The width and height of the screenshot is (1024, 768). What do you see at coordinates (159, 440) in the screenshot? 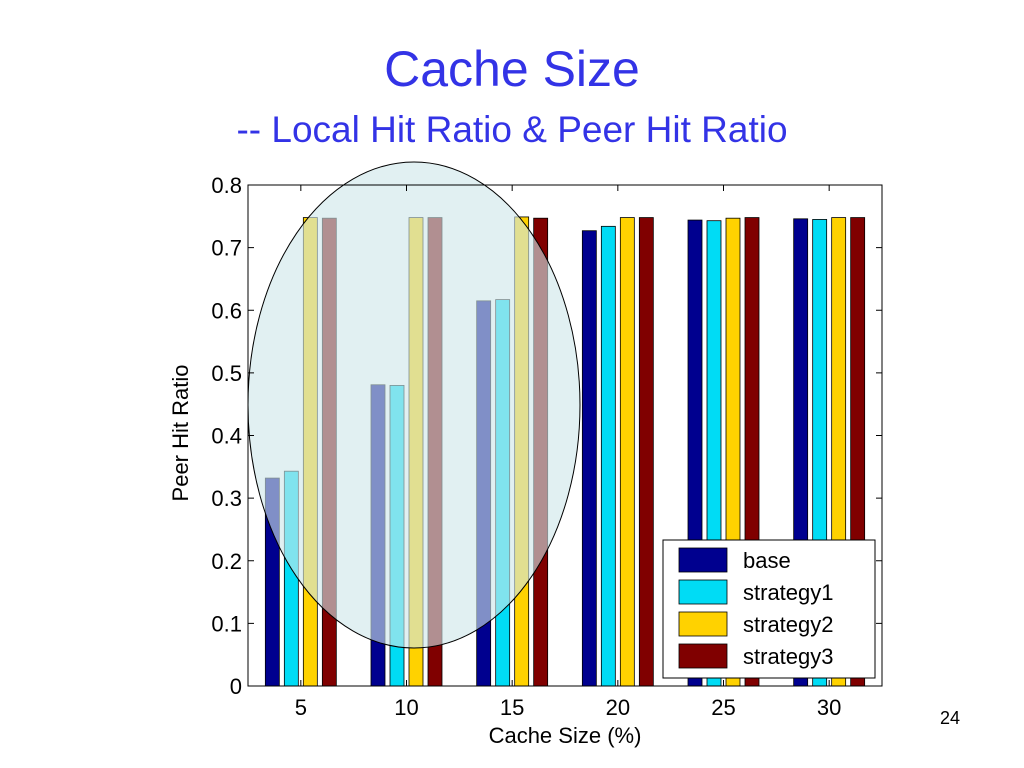
I see `label-mask` at bounding box center [159, 440].